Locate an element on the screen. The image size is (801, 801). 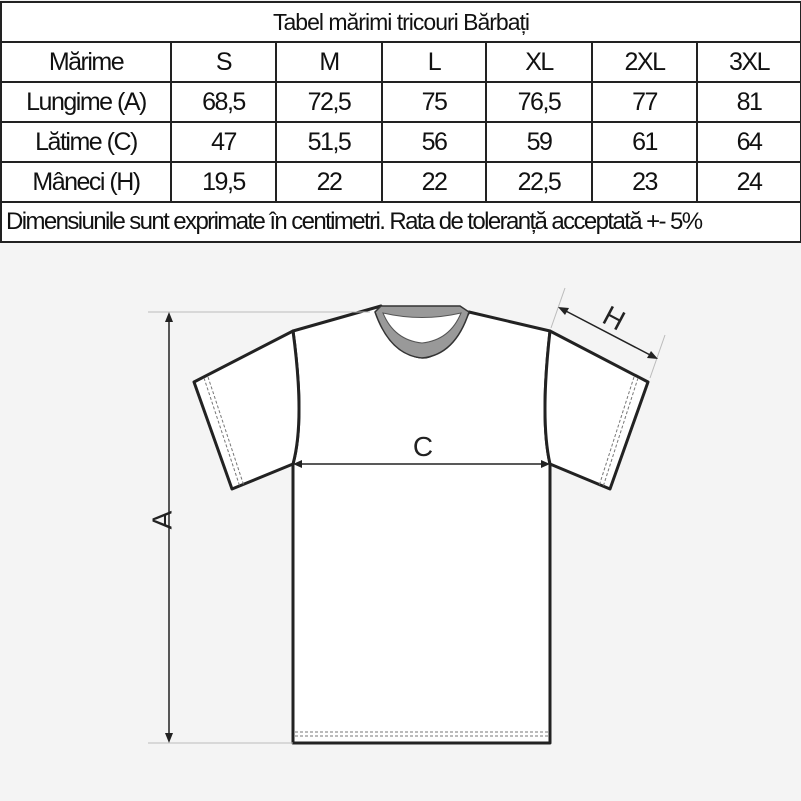
header-cell: 2XL is located at coordinates (644, 62).